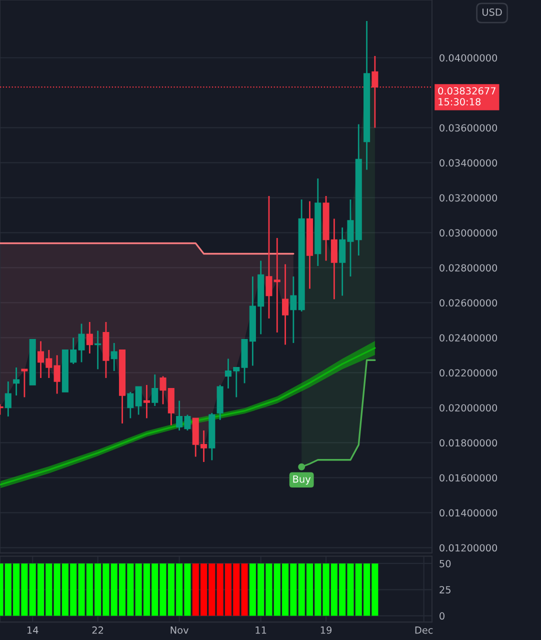  What do you see at coordinates (469, 338) in the screenshot?
I see `y-tick-label: 0.02400000` at bounding box center [469, 338].